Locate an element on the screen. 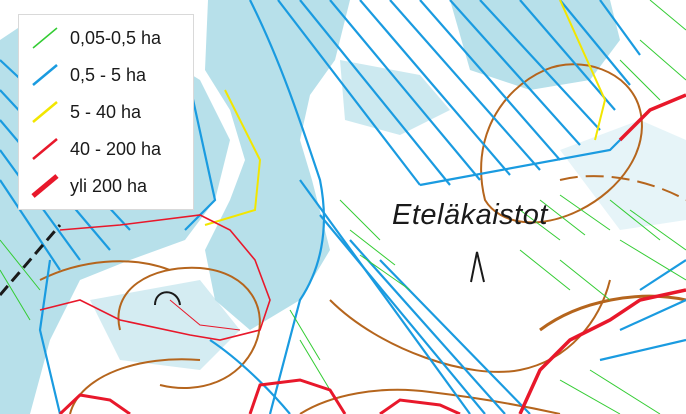  legend-item-4: yli 200 ha is located at coordinates (107, 186).